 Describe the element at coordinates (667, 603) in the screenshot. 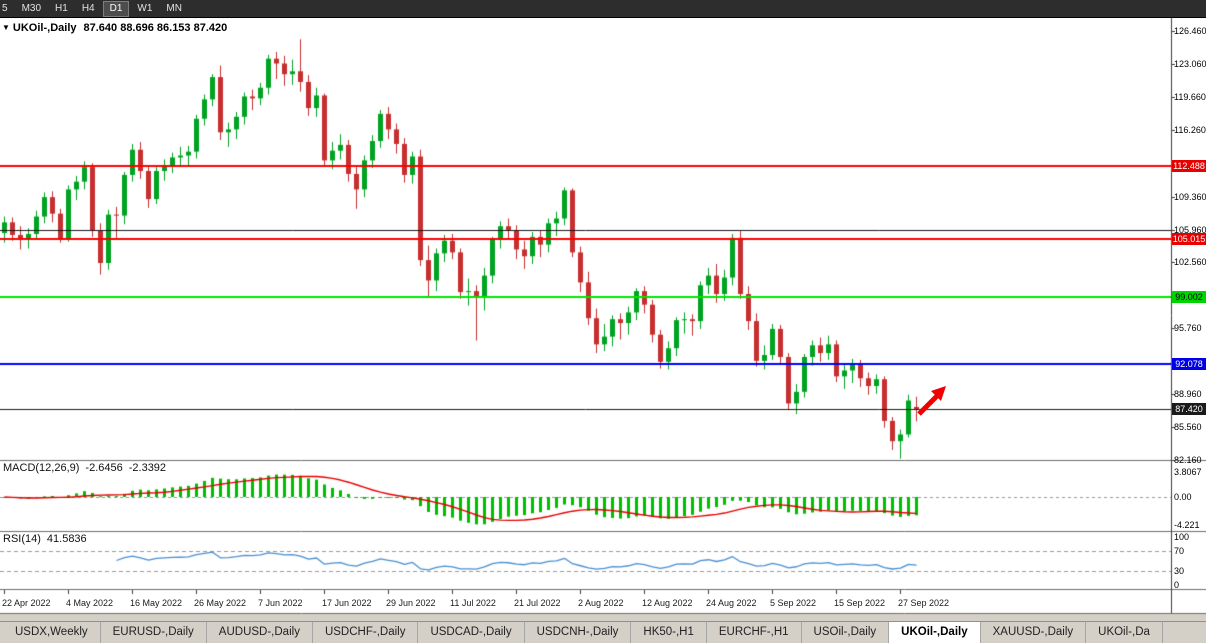

I see `date-axis-label: 12 Aug 2022` at that location.